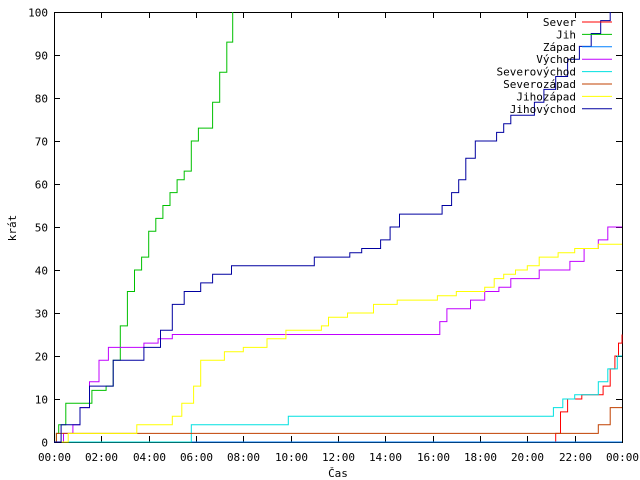 This screenshot has width=640, height=480. What do you see at coordinates (546, 96) in the screenshot?
I see `legend-label: Jihozápad` at bounding box center [546, 96].